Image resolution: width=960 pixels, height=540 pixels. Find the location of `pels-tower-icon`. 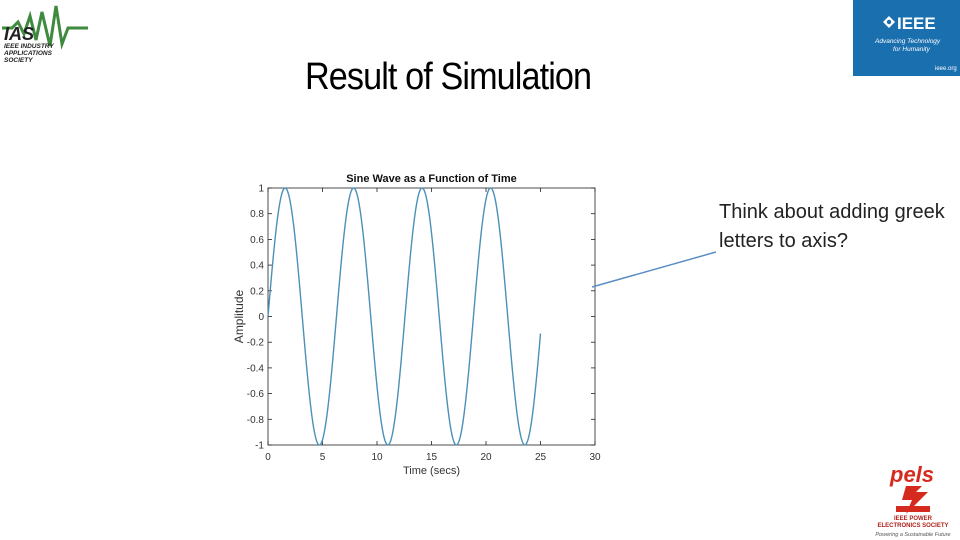

pels-tower-icon is located at coordinates (913, 500).